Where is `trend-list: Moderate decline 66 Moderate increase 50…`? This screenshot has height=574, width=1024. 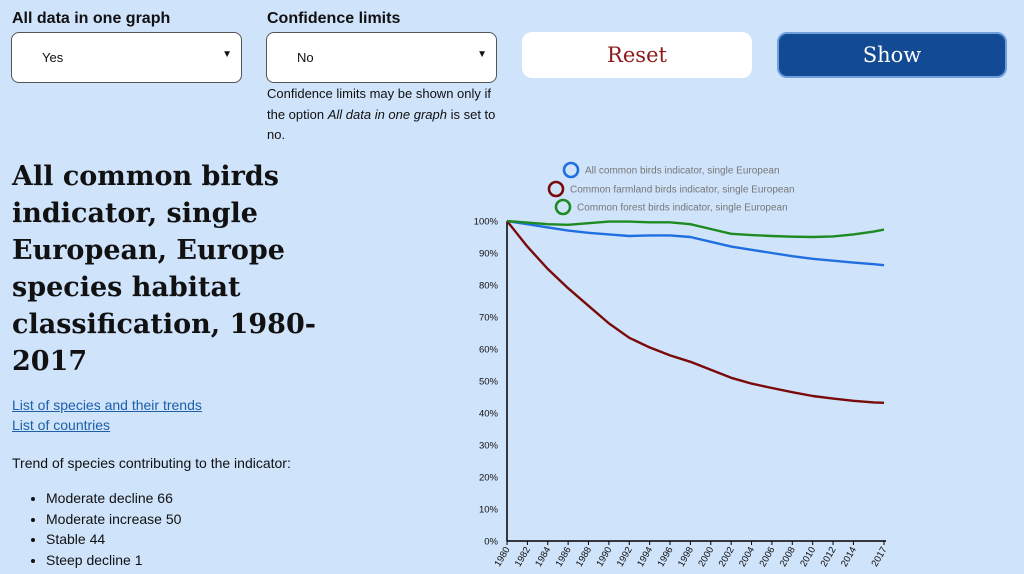
trend-list: Moderate decline 66 Moderate increase 50… is located at coordinates (96, 529).